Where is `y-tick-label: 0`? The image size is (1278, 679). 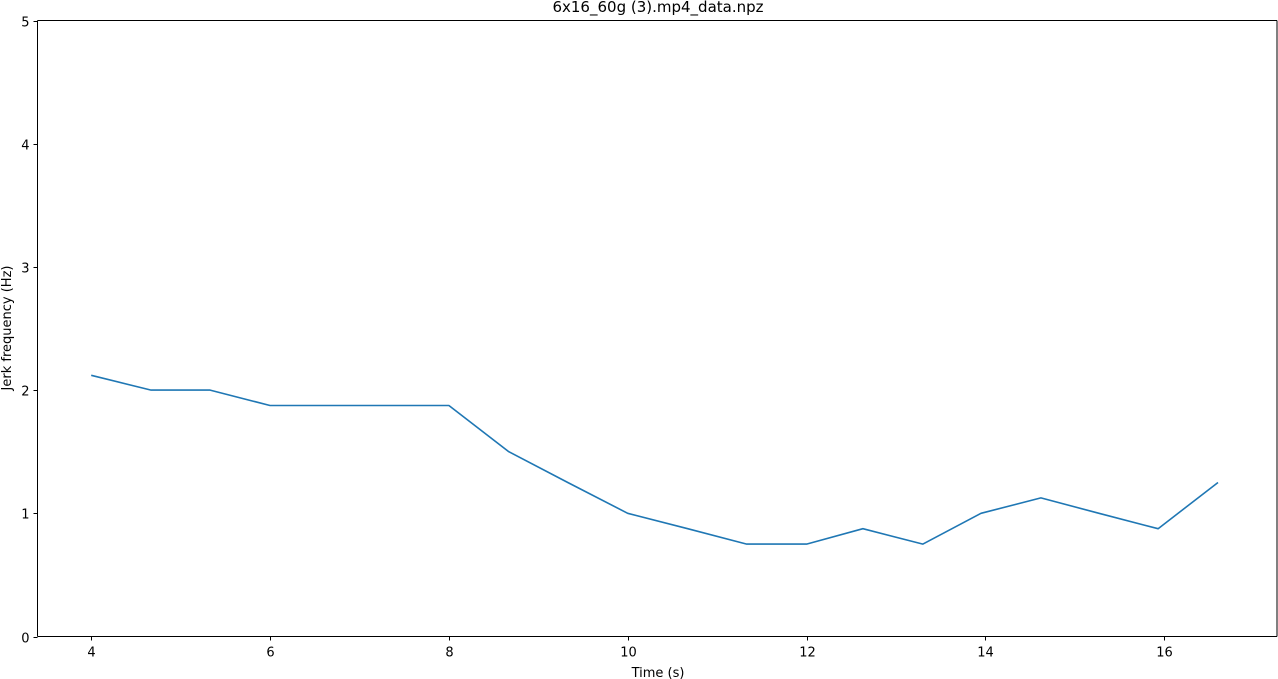 y-tick-label: 0 is located at coordinates (25, 639).